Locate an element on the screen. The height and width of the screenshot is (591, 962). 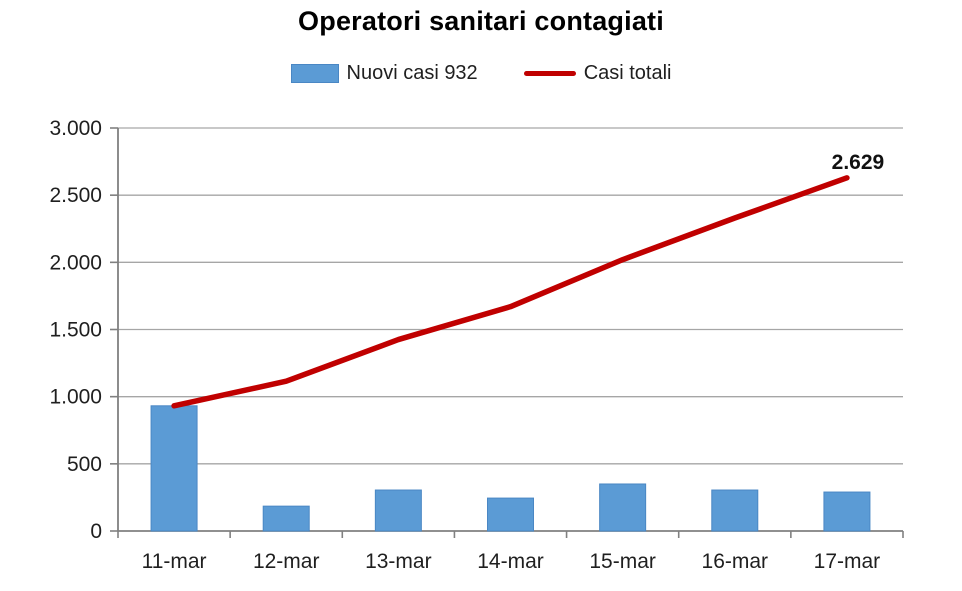
x-tick-label: 12-mar is located at coordinates (286, 561).